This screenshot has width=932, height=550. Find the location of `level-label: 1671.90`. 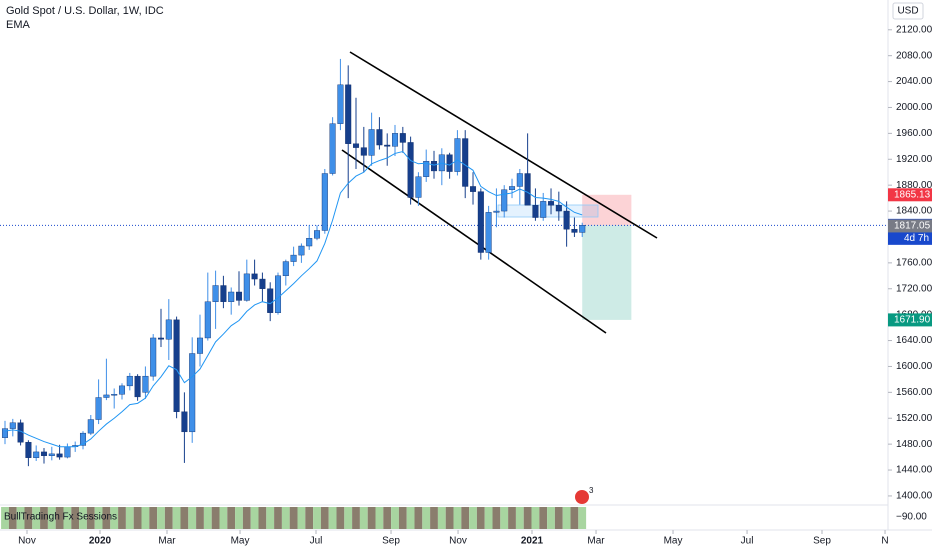

level-label: 1671.90 is located at coordinates (912, 320).